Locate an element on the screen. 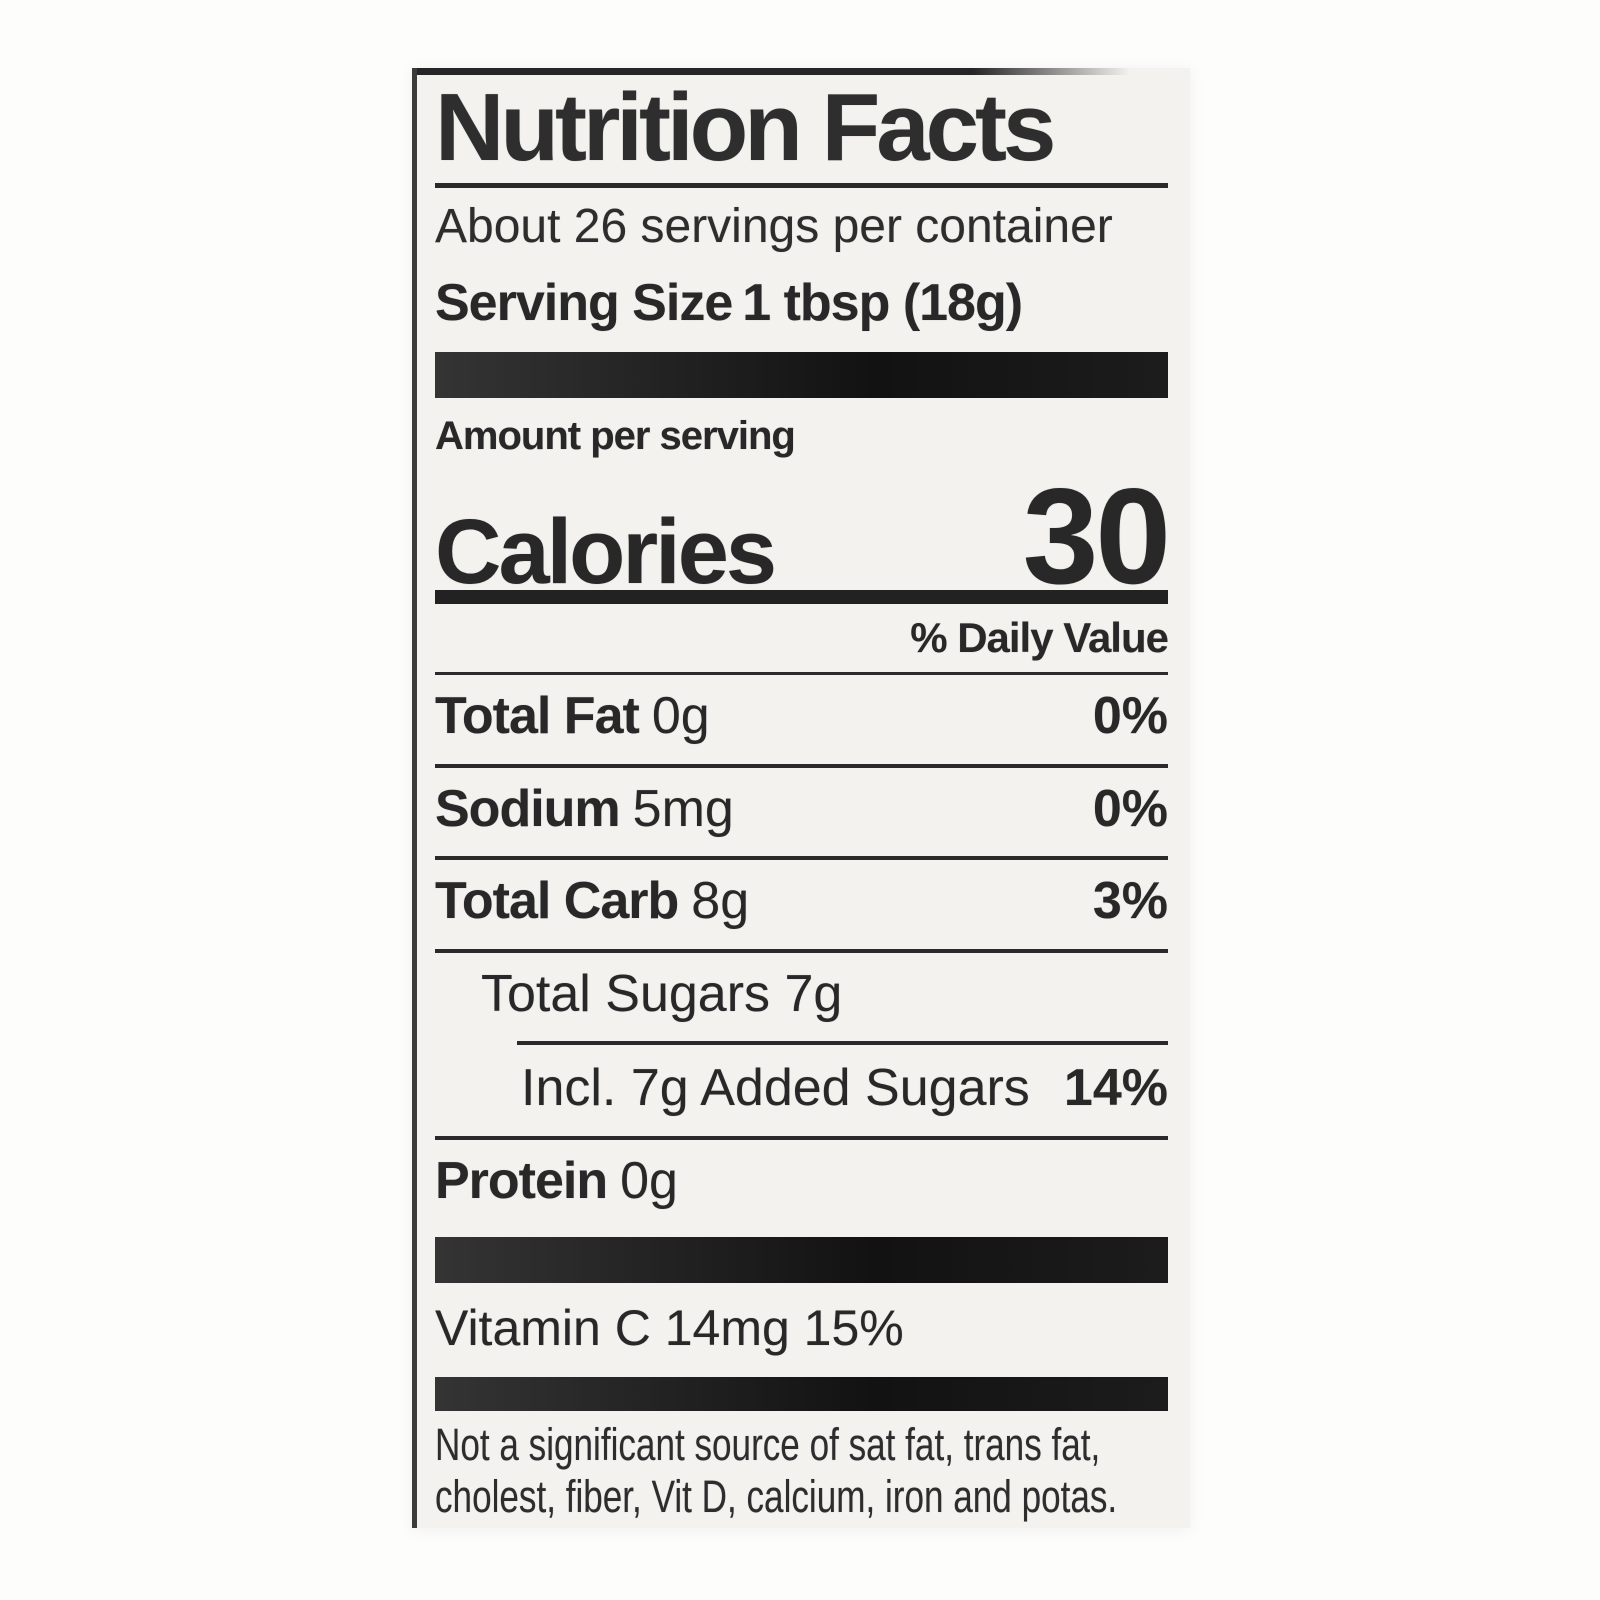  nutrient-row-total-sugars: Total Sugars 7g is located at coordinates (801, 995).